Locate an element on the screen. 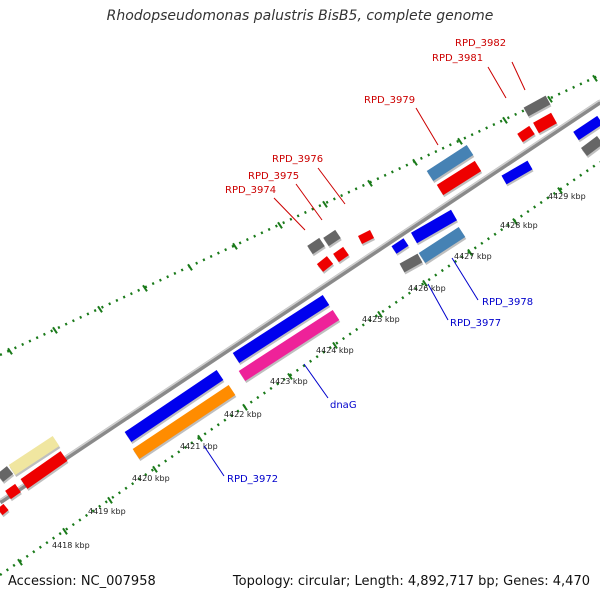 Image resolution: width=600 pixels, height=600 pixels. tick-label: 4418 kbp is located at coordinates (71, 545).